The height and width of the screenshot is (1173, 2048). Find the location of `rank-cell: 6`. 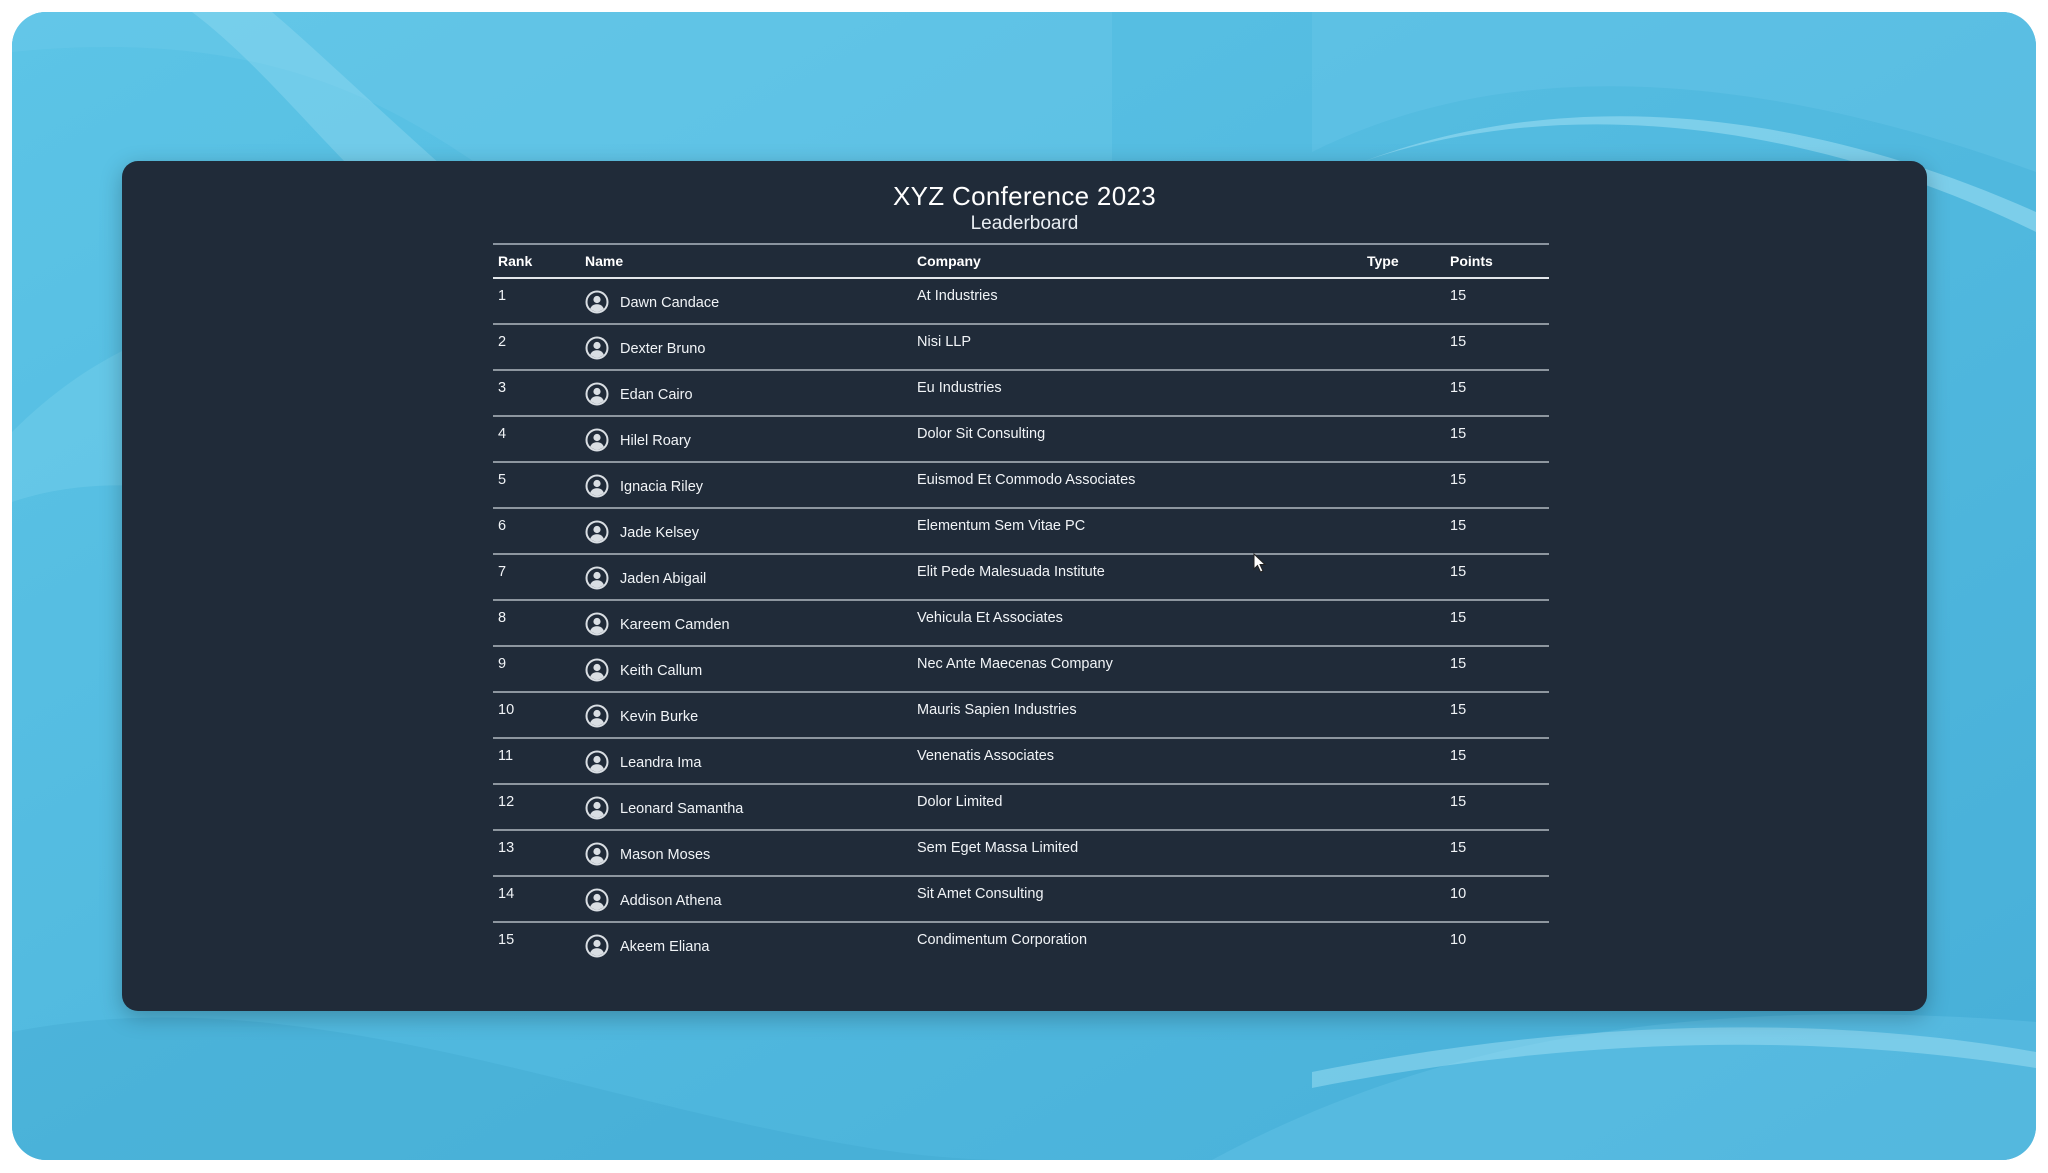

rank-cell: 6 is located at coordinates (502, 526).